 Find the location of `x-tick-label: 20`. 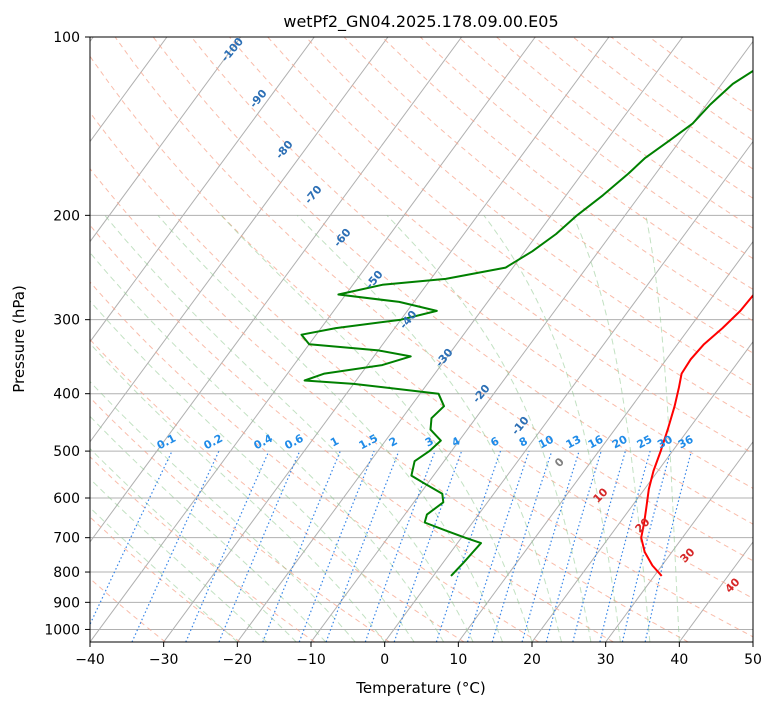

x-tick-label: 20 is located at coordinates (532, 660).